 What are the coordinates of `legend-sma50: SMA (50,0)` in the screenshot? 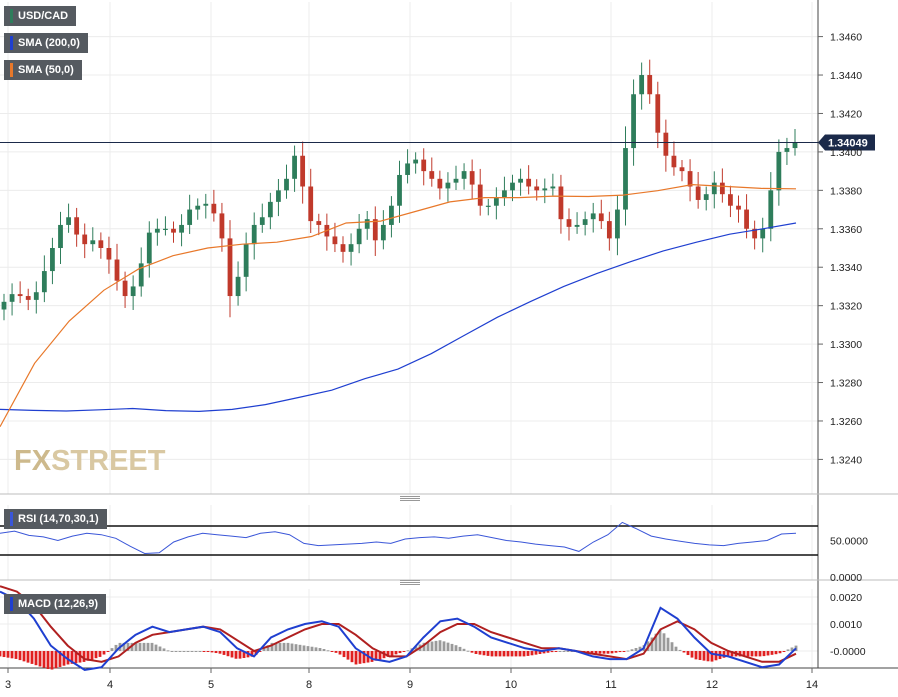 It's located at (43, 70).